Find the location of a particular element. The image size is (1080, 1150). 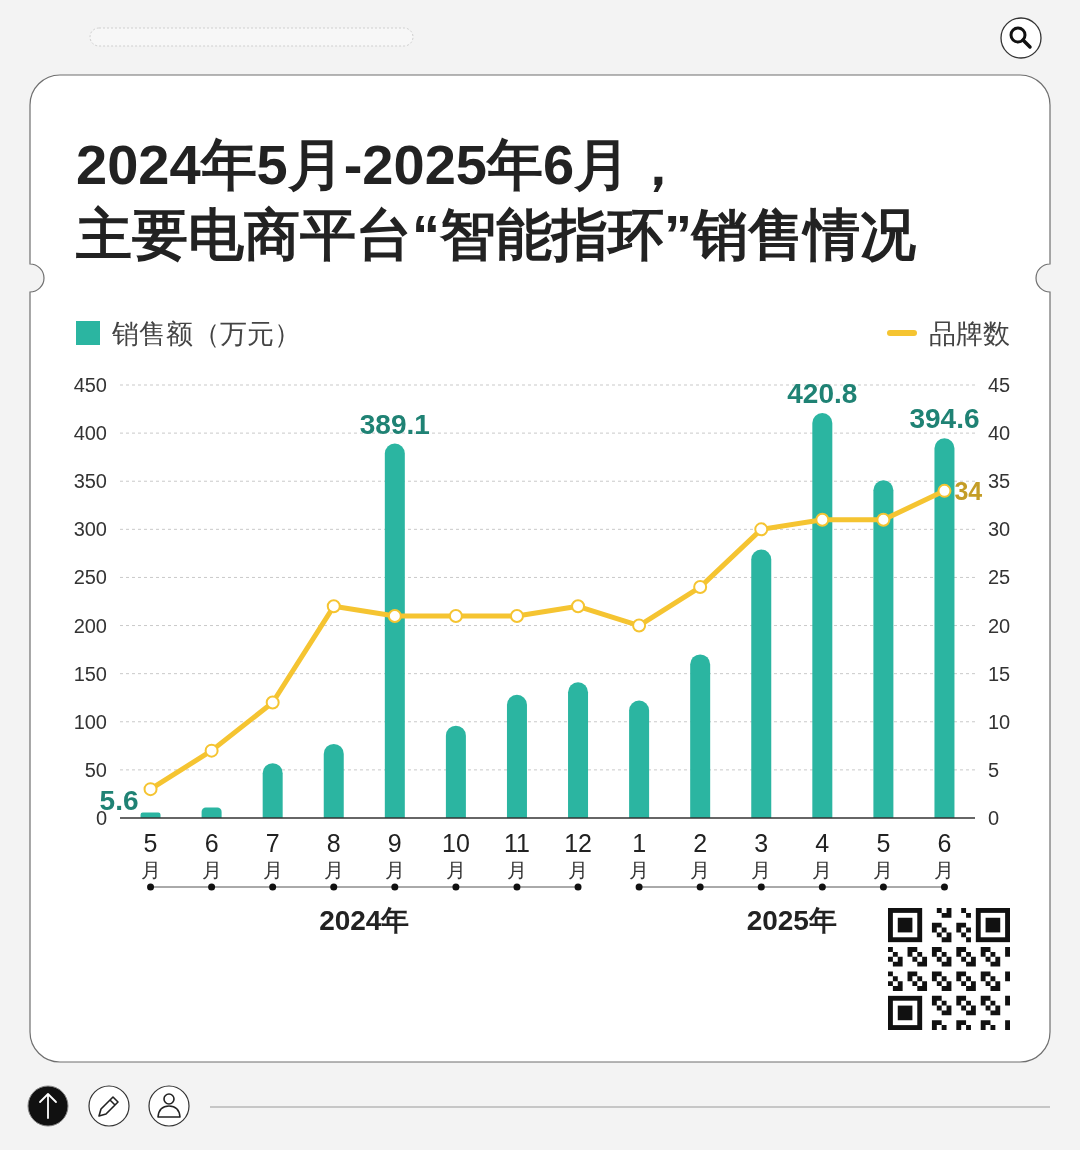

x-tick-label: 12月 is located at coordinates (578, 855).